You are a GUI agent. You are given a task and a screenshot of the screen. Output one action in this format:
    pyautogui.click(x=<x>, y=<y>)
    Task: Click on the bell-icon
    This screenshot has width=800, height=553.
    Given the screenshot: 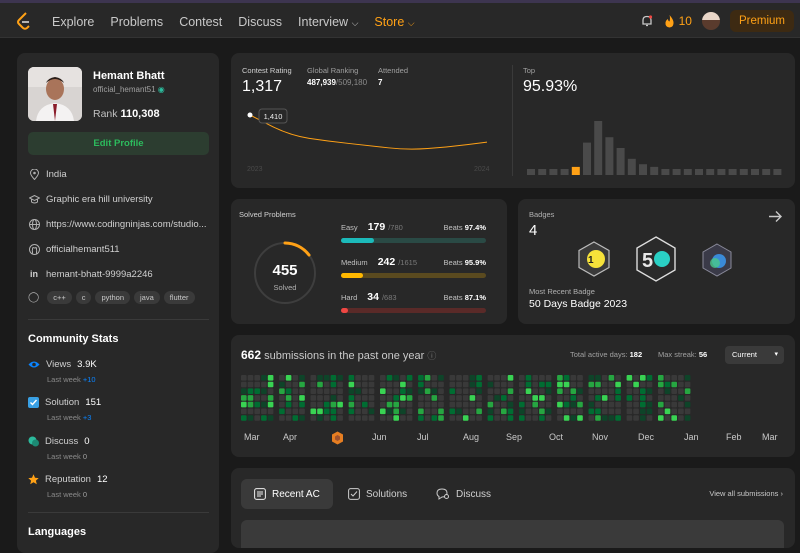 What is the action you would take?
    pyautogui.click(x=647, y=21)
    